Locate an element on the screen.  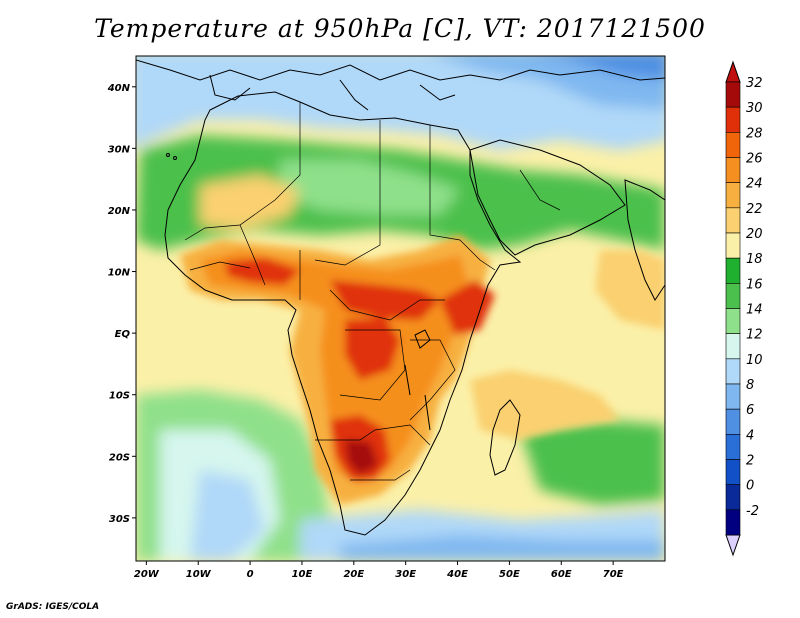
field-indian-ocean-green is located at coordinates (592, 462).